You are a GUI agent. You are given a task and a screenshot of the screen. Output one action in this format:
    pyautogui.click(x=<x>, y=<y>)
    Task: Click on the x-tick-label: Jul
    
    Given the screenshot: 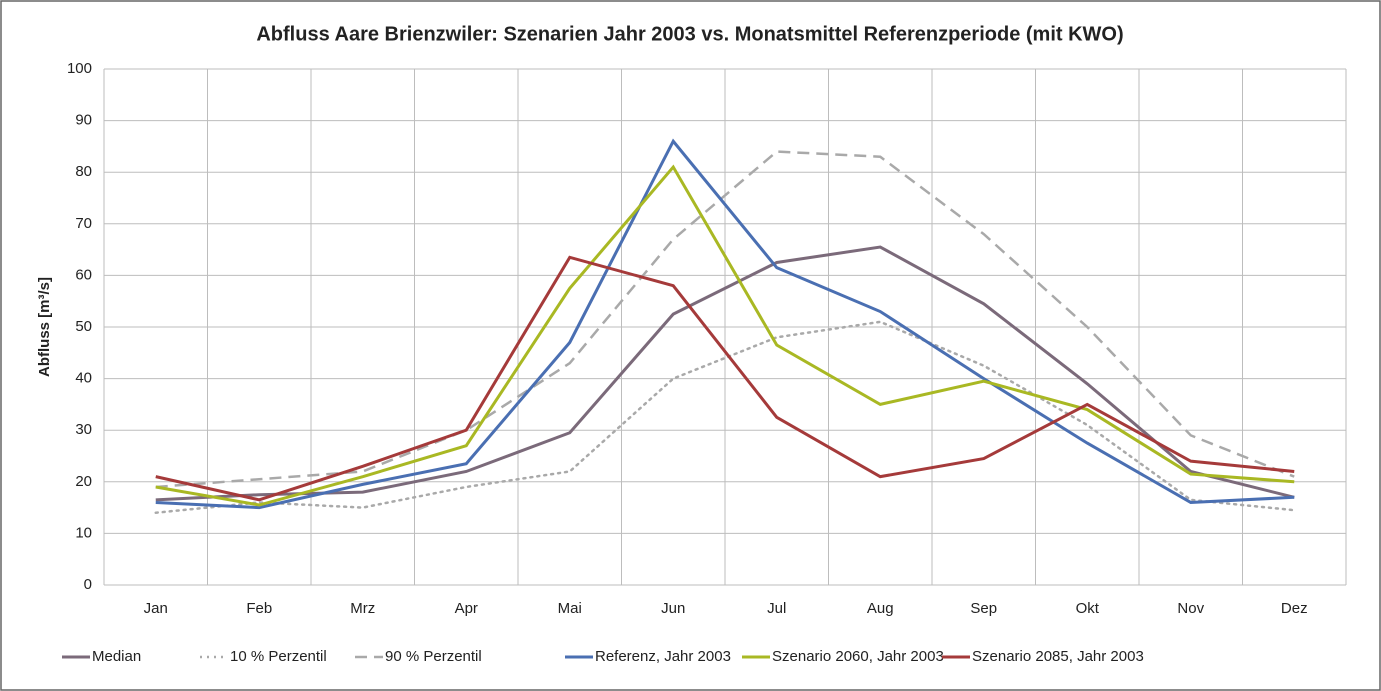 What is the action you would take?
    pyautogui.click(x=776, y=608)
    